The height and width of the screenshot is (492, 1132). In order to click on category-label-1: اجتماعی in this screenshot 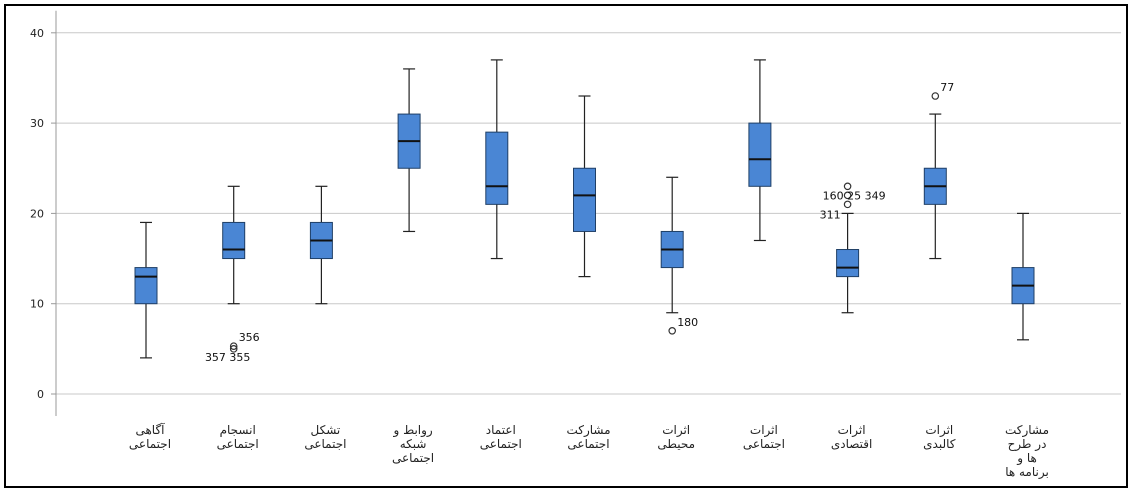, I will do `click(150, 444)`.